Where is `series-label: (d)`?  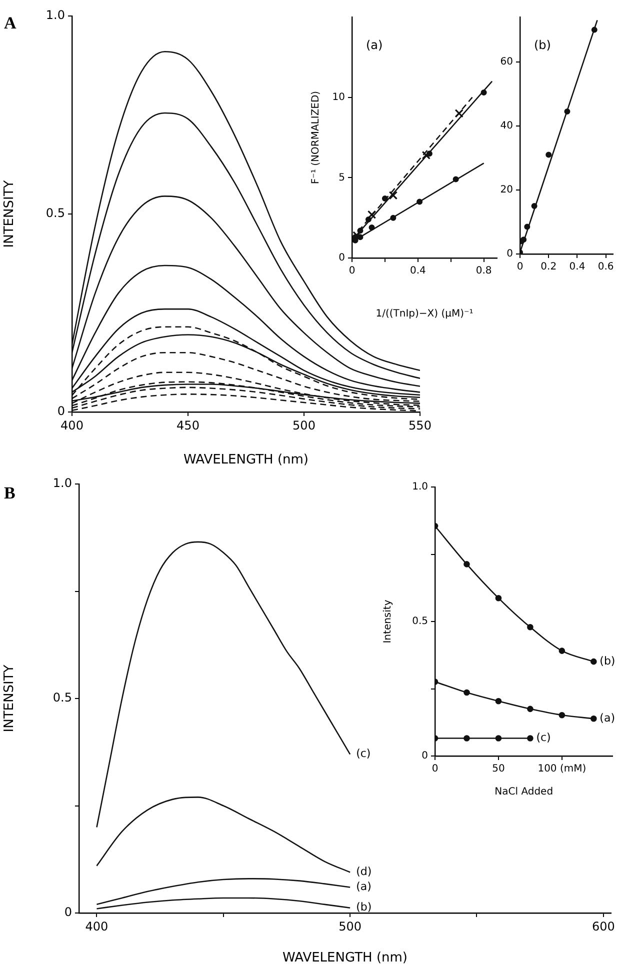 series-label: (d) is located at coordinates (364, 871).